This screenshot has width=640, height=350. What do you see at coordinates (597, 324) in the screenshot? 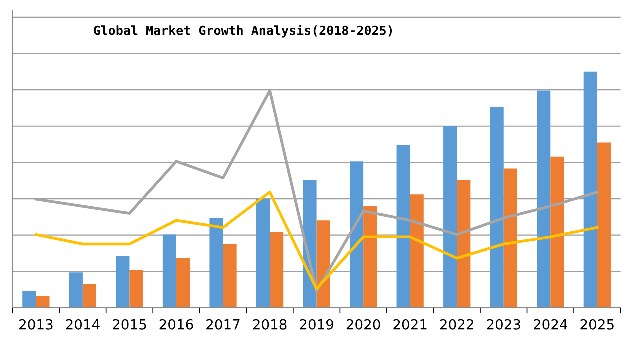
I see `x-tick-label: 2025` at bounding box center [597, 324].